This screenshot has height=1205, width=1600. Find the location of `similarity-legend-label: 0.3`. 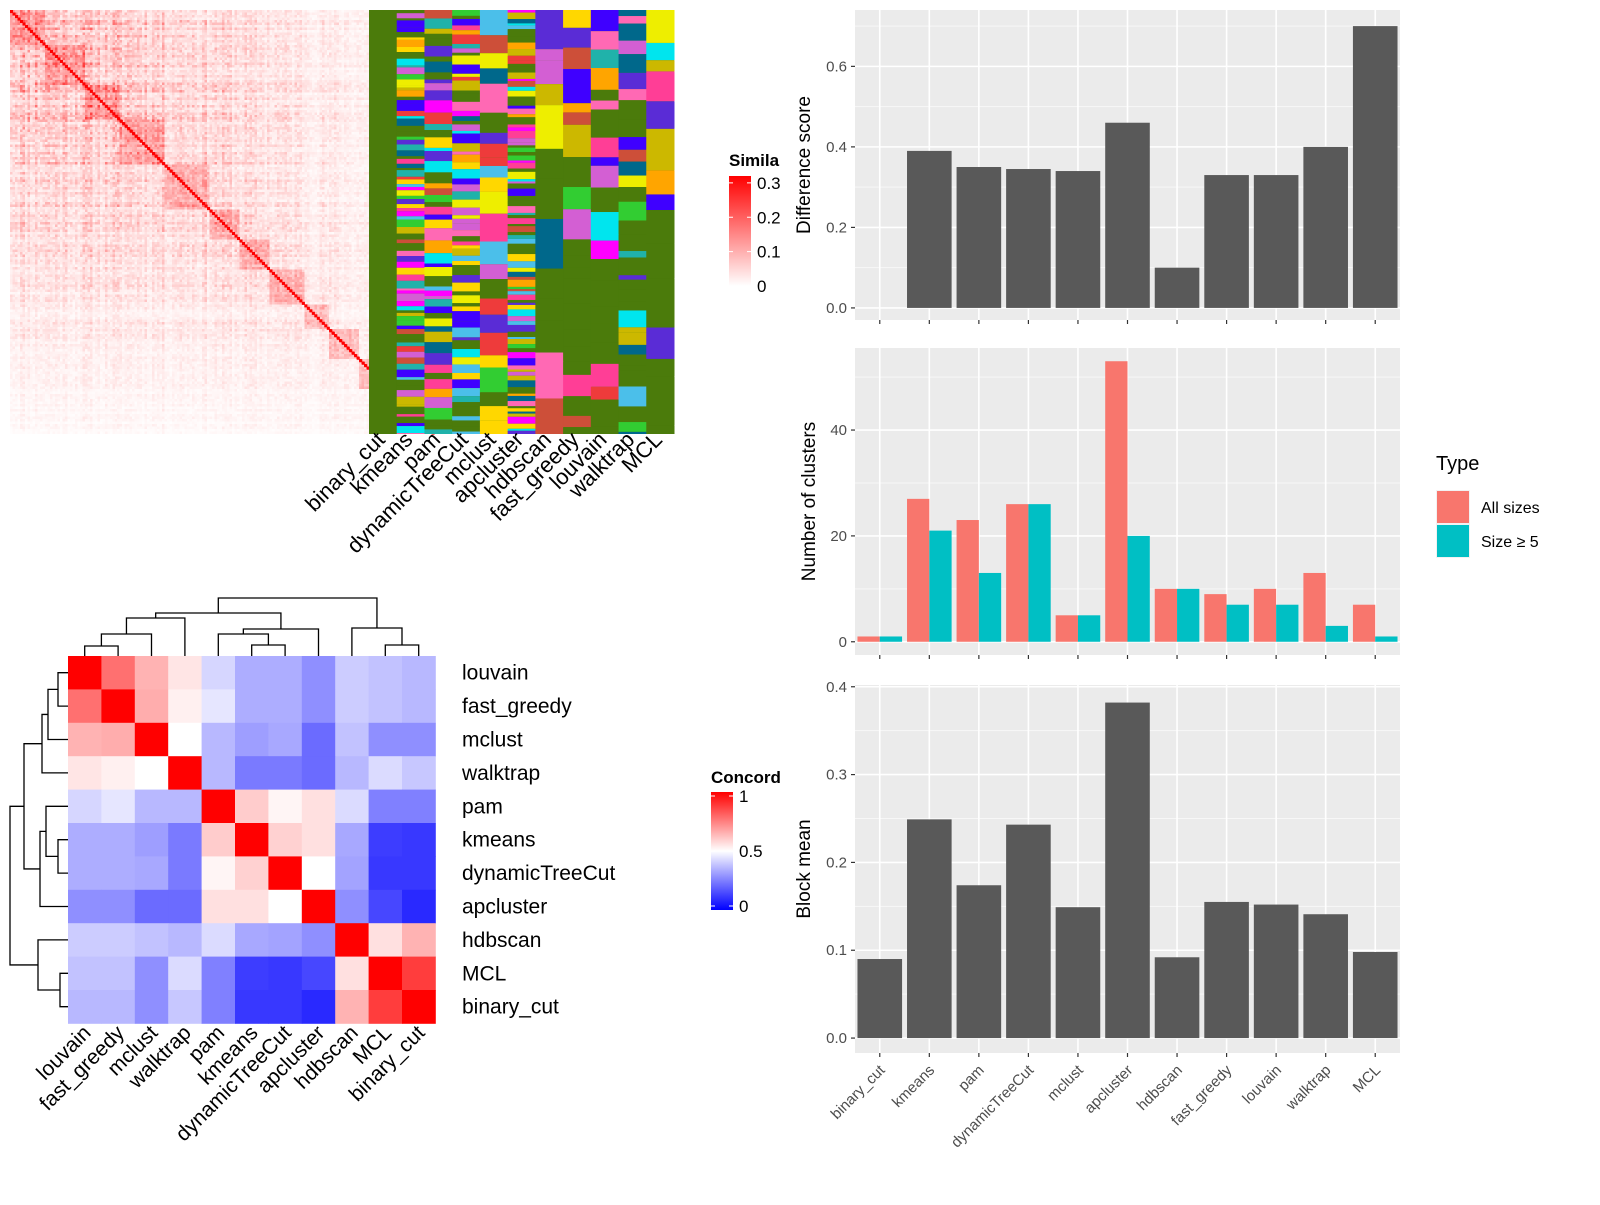

similarity-legend-label: 0.3 is located at coordinates (769, 183).